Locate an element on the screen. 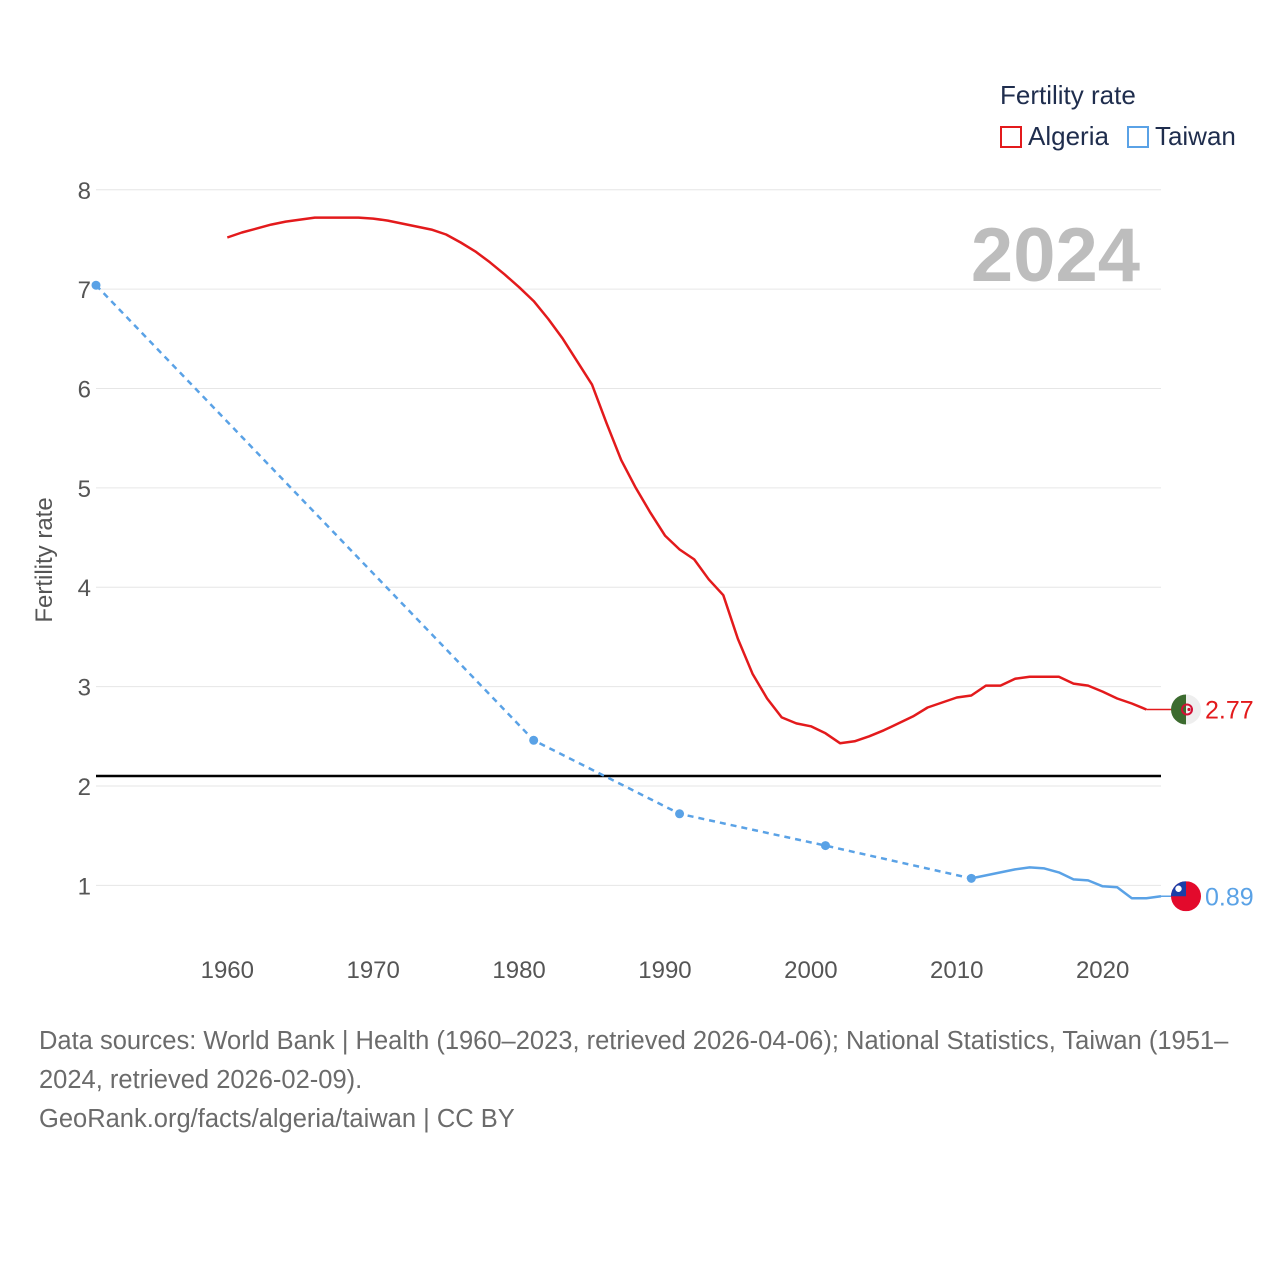 This screenshot has width=1280, height=1280. taiwan-flag-icon is located at coordinates (1186, 896).